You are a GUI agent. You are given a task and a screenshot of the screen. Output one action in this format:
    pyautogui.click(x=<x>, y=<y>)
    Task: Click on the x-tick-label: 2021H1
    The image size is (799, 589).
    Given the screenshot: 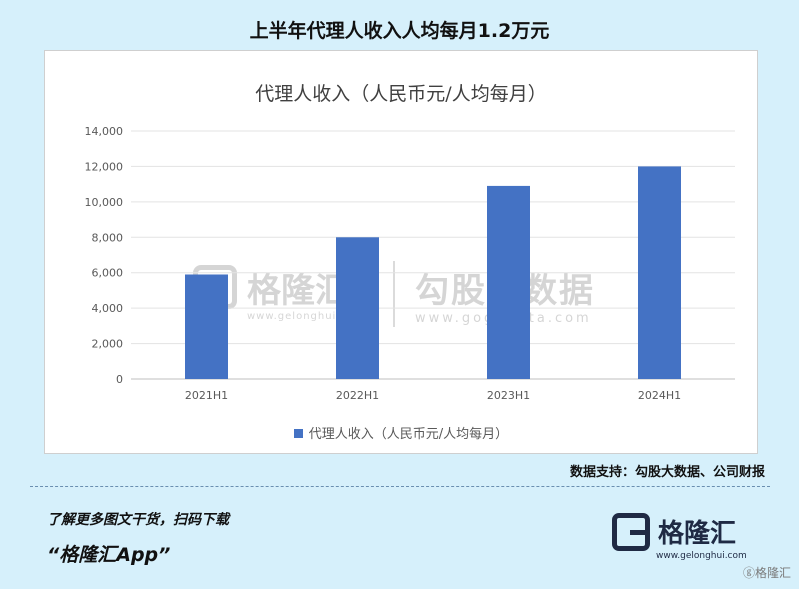 What is the action you would take?
    pyautogui.click(x=206, y=395)
    